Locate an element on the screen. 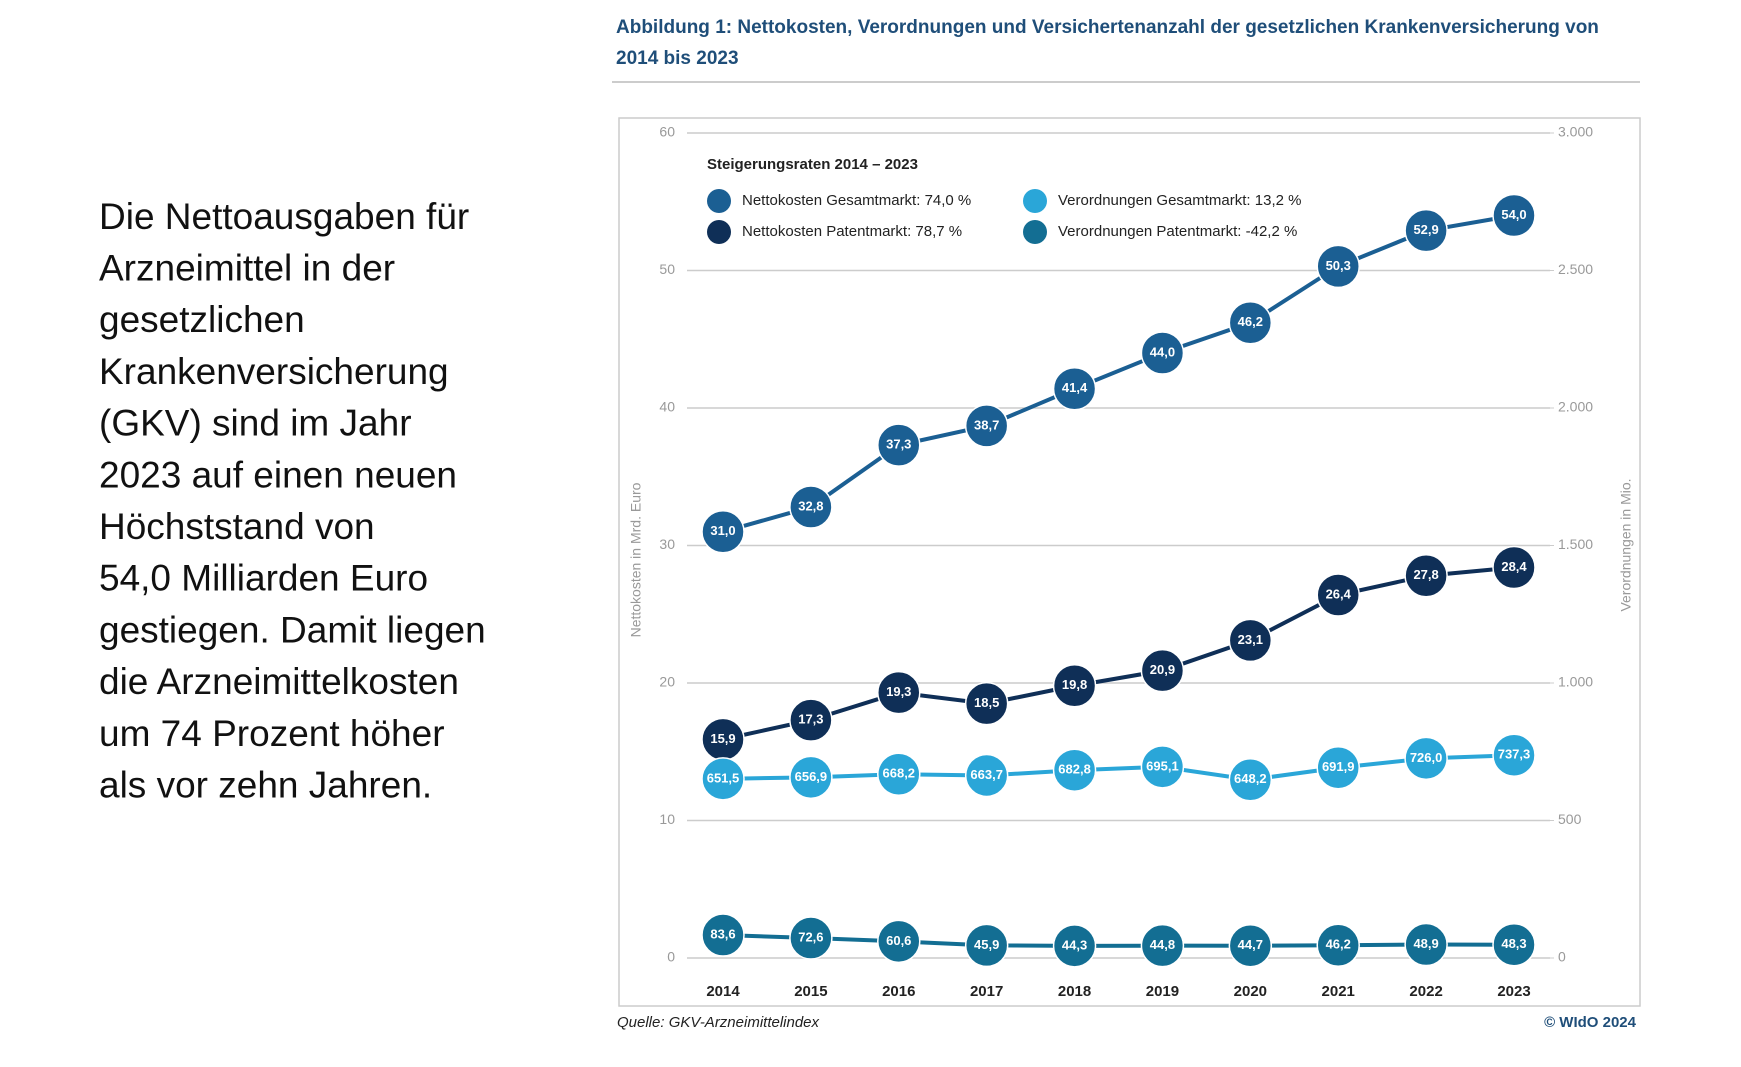 The height and width of the screenshot is (1067, 1741). data-label: 737,3 is located at coordinates (1514, 754).